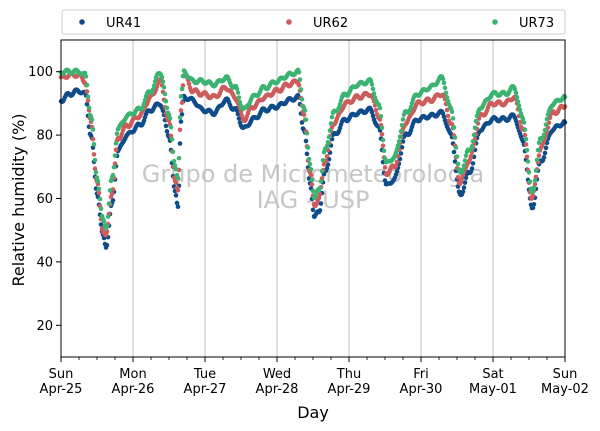  I want to click on y-tick-label: 20, so click(44, 326).